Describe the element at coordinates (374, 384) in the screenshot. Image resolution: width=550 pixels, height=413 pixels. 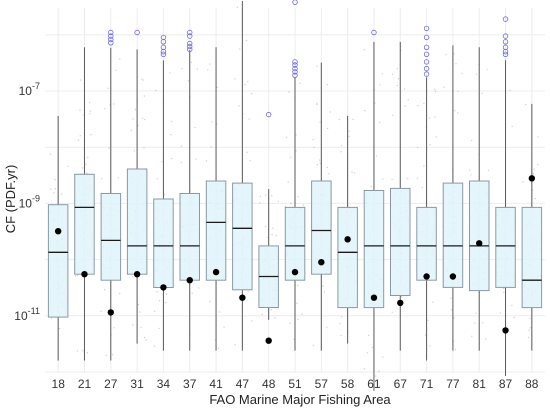
I see `x-tick-label: 61` at that location.